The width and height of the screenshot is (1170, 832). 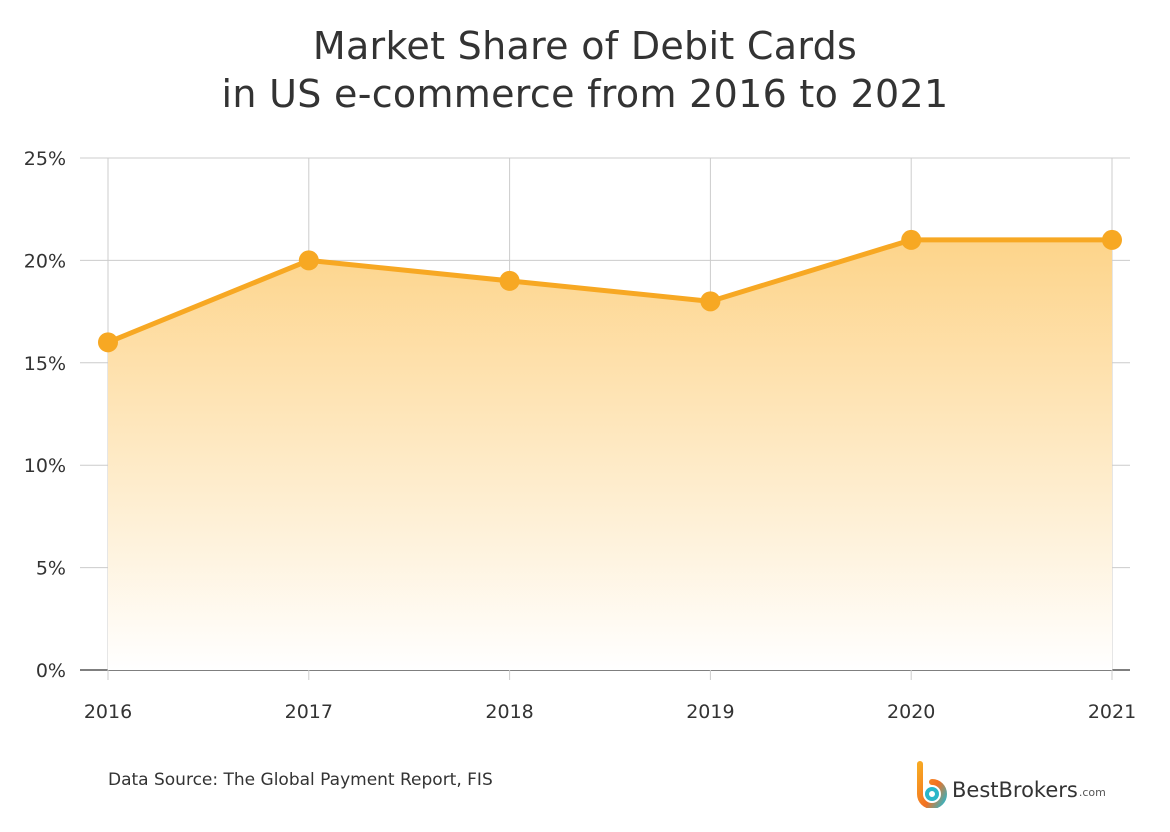 What do you see at coordinates (45, 415) in the screenshot?
I see `y-axis-tick-labels: 0% 5% 10% 15% 20% 25%` at bounding box center [45, 415].